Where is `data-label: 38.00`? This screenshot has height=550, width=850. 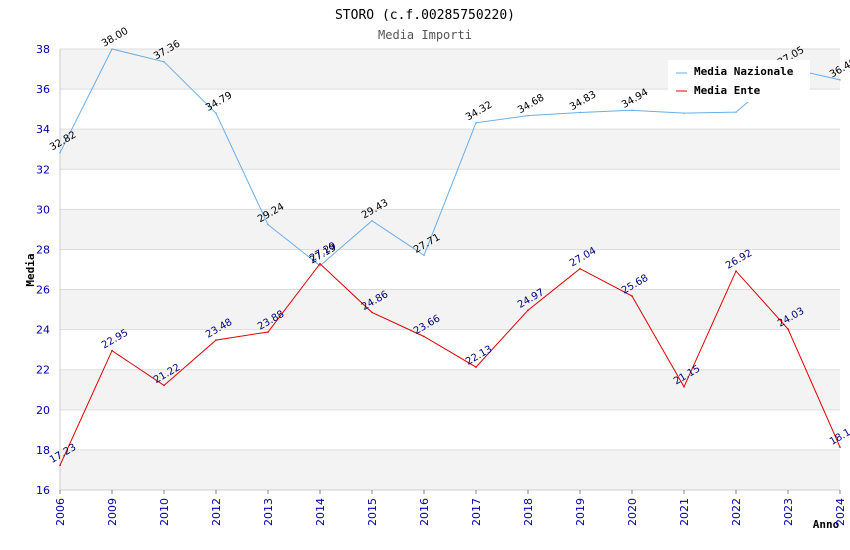 data-label: 38.00 is located at coordinates (115, 38).